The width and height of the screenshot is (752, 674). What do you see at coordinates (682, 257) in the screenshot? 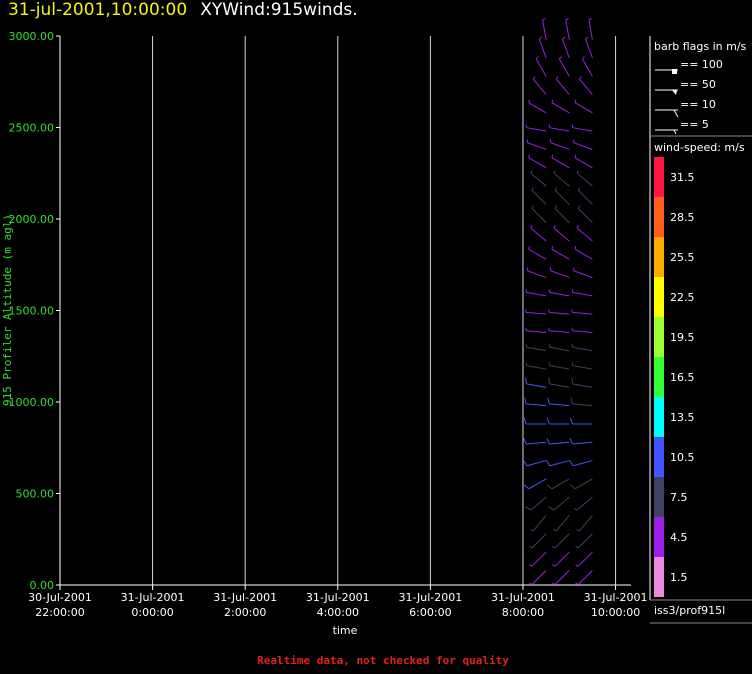
I see `colorbar-label: 25.5` at bounding box center [682, 257].